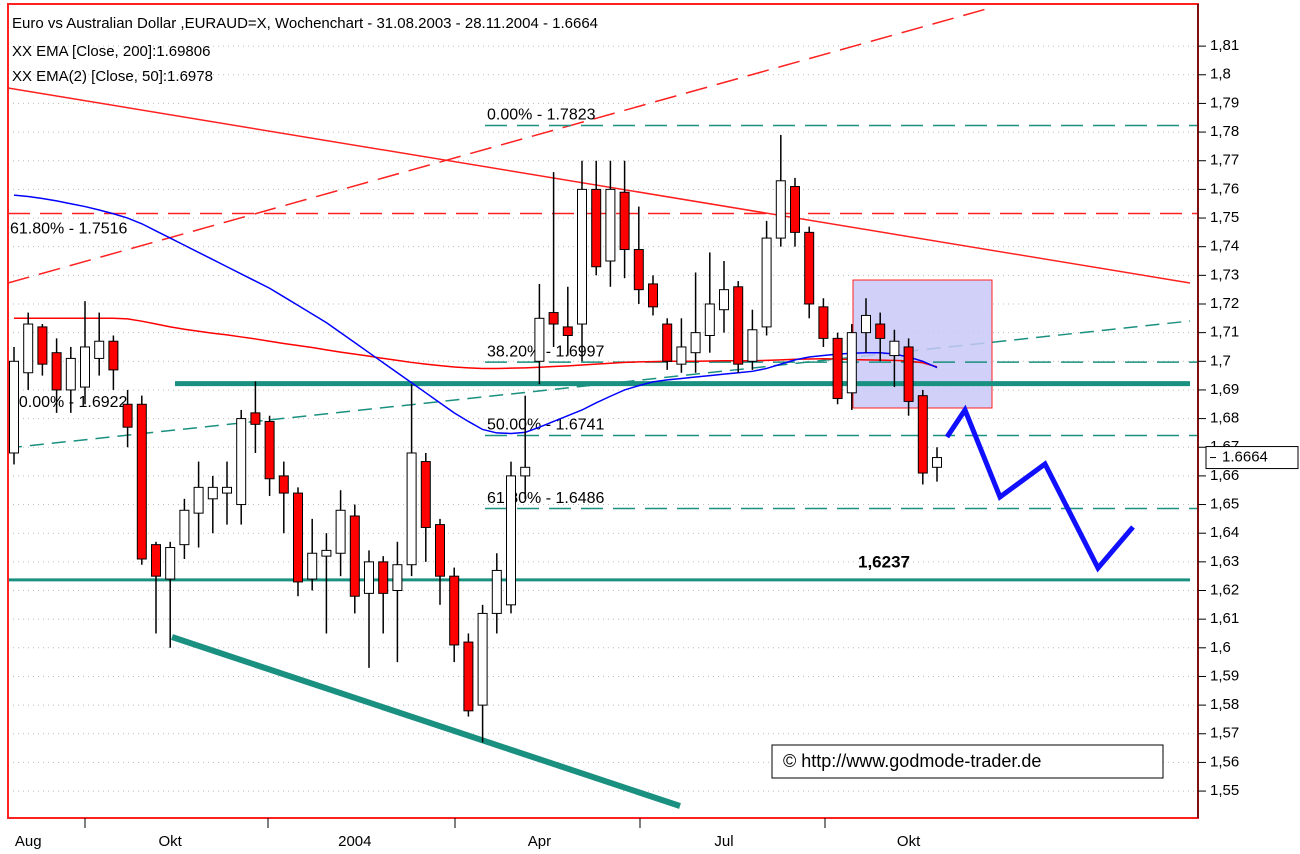 Image resolution: width=1300 pixels, height=854 pixels. Describe the element at coordinates (1224, 102) in the screenshot. I see `y-tick-label: 1,79` at that location.